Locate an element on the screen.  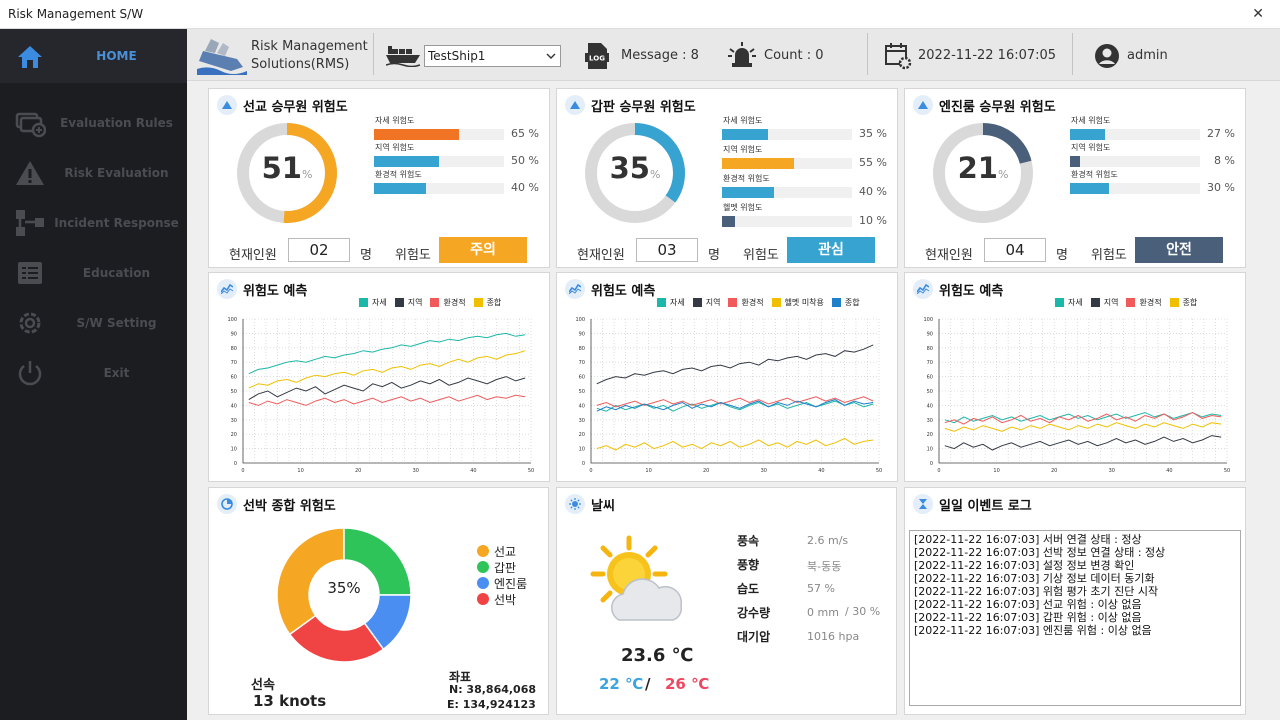
legend-item: 종합 is located at coordinates (1183, 302).